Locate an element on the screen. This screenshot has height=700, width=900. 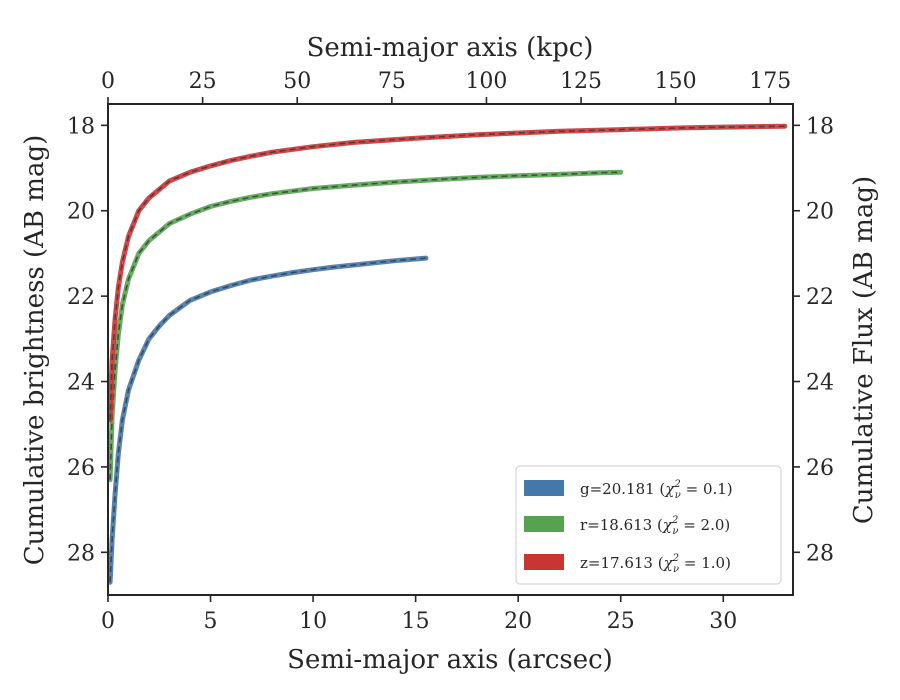
x-tick-label: 15 is located at coordinates (416, 621).